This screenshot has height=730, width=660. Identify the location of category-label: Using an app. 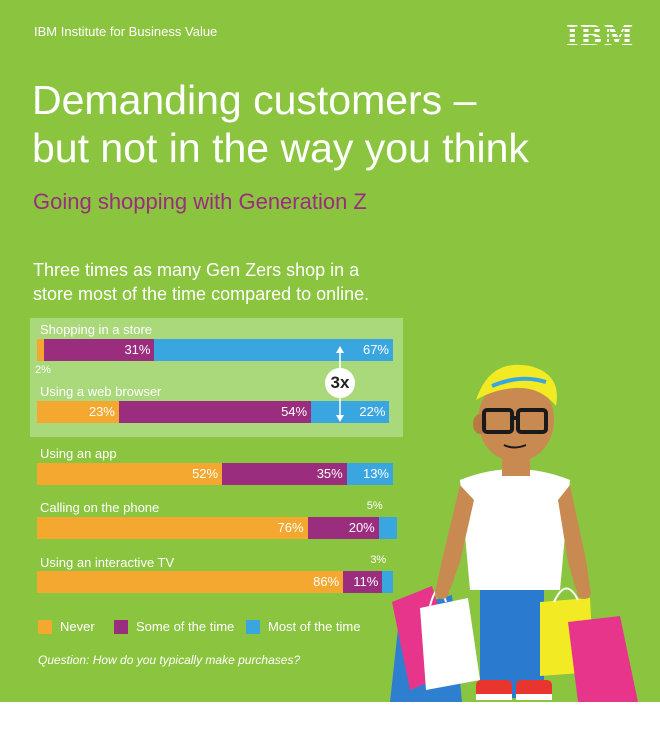
(78, 453).